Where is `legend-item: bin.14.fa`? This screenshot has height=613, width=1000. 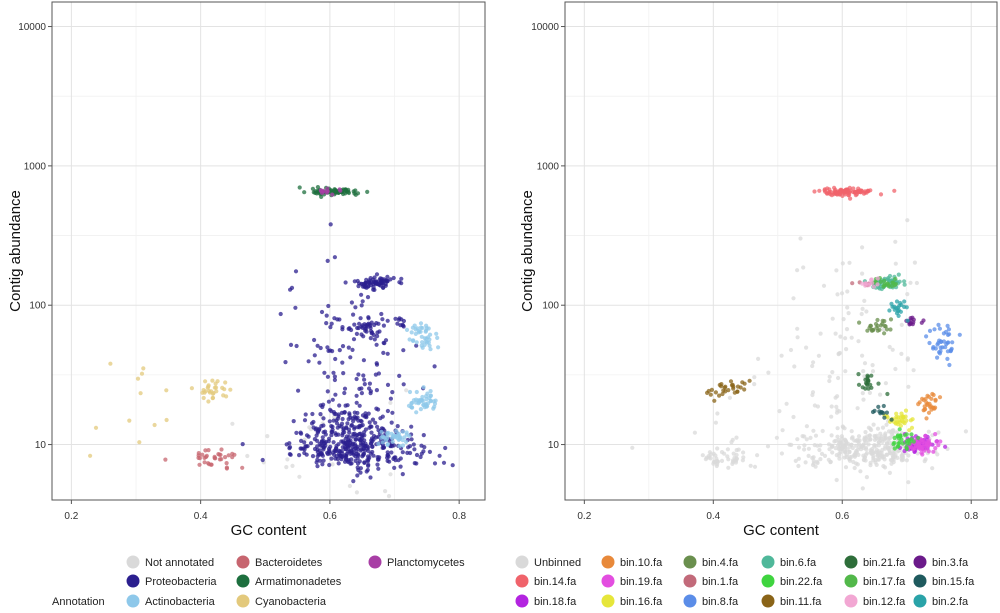
legend-item: bin.14.fa is located at coordinates (546, 581).